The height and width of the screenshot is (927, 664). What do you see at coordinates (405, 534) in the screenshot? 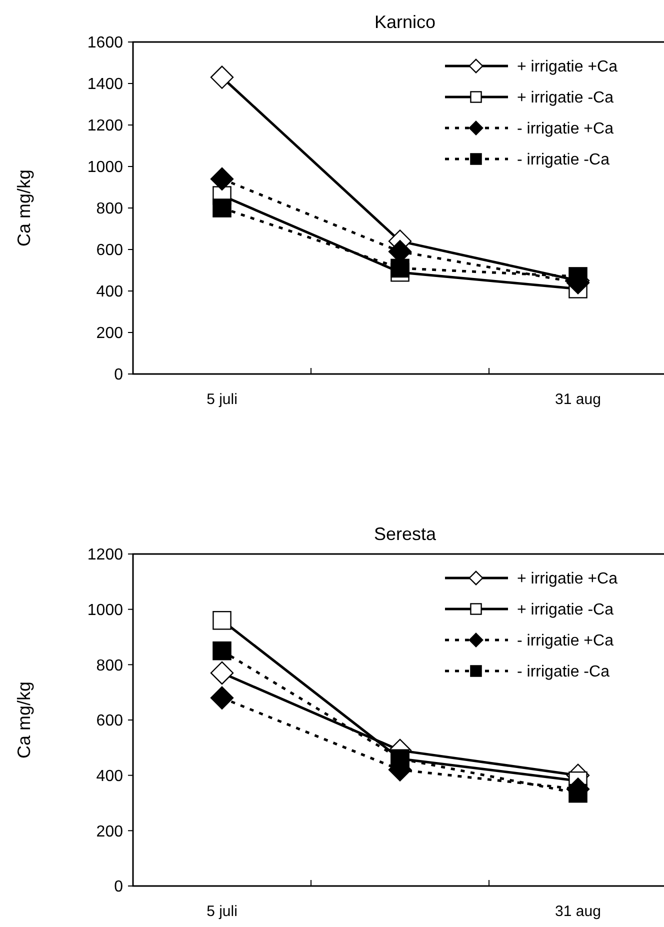
I see `chart-title: Seresta` at bounding box center [405, 534].